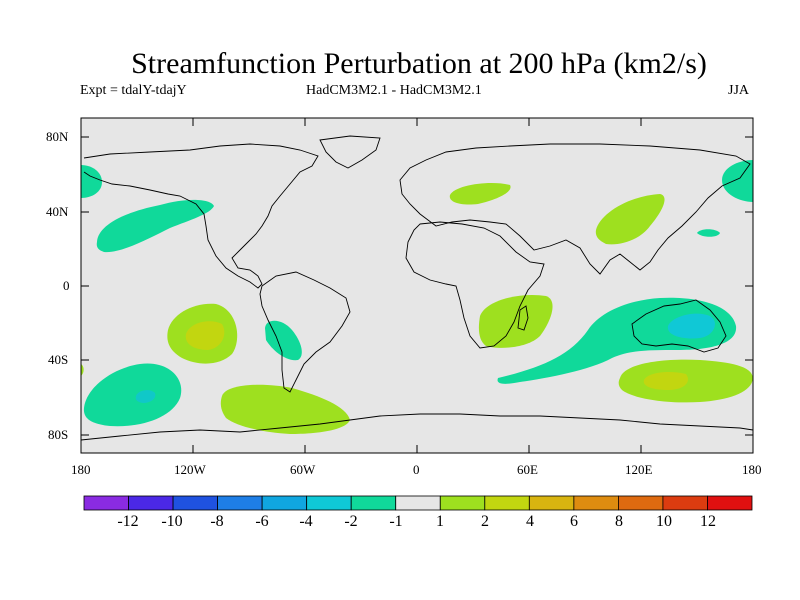  What do you see at coordinates (416, 469) in the screenshot?
I see `x-tick-label-0: 0` at bounding box center [416, 469].